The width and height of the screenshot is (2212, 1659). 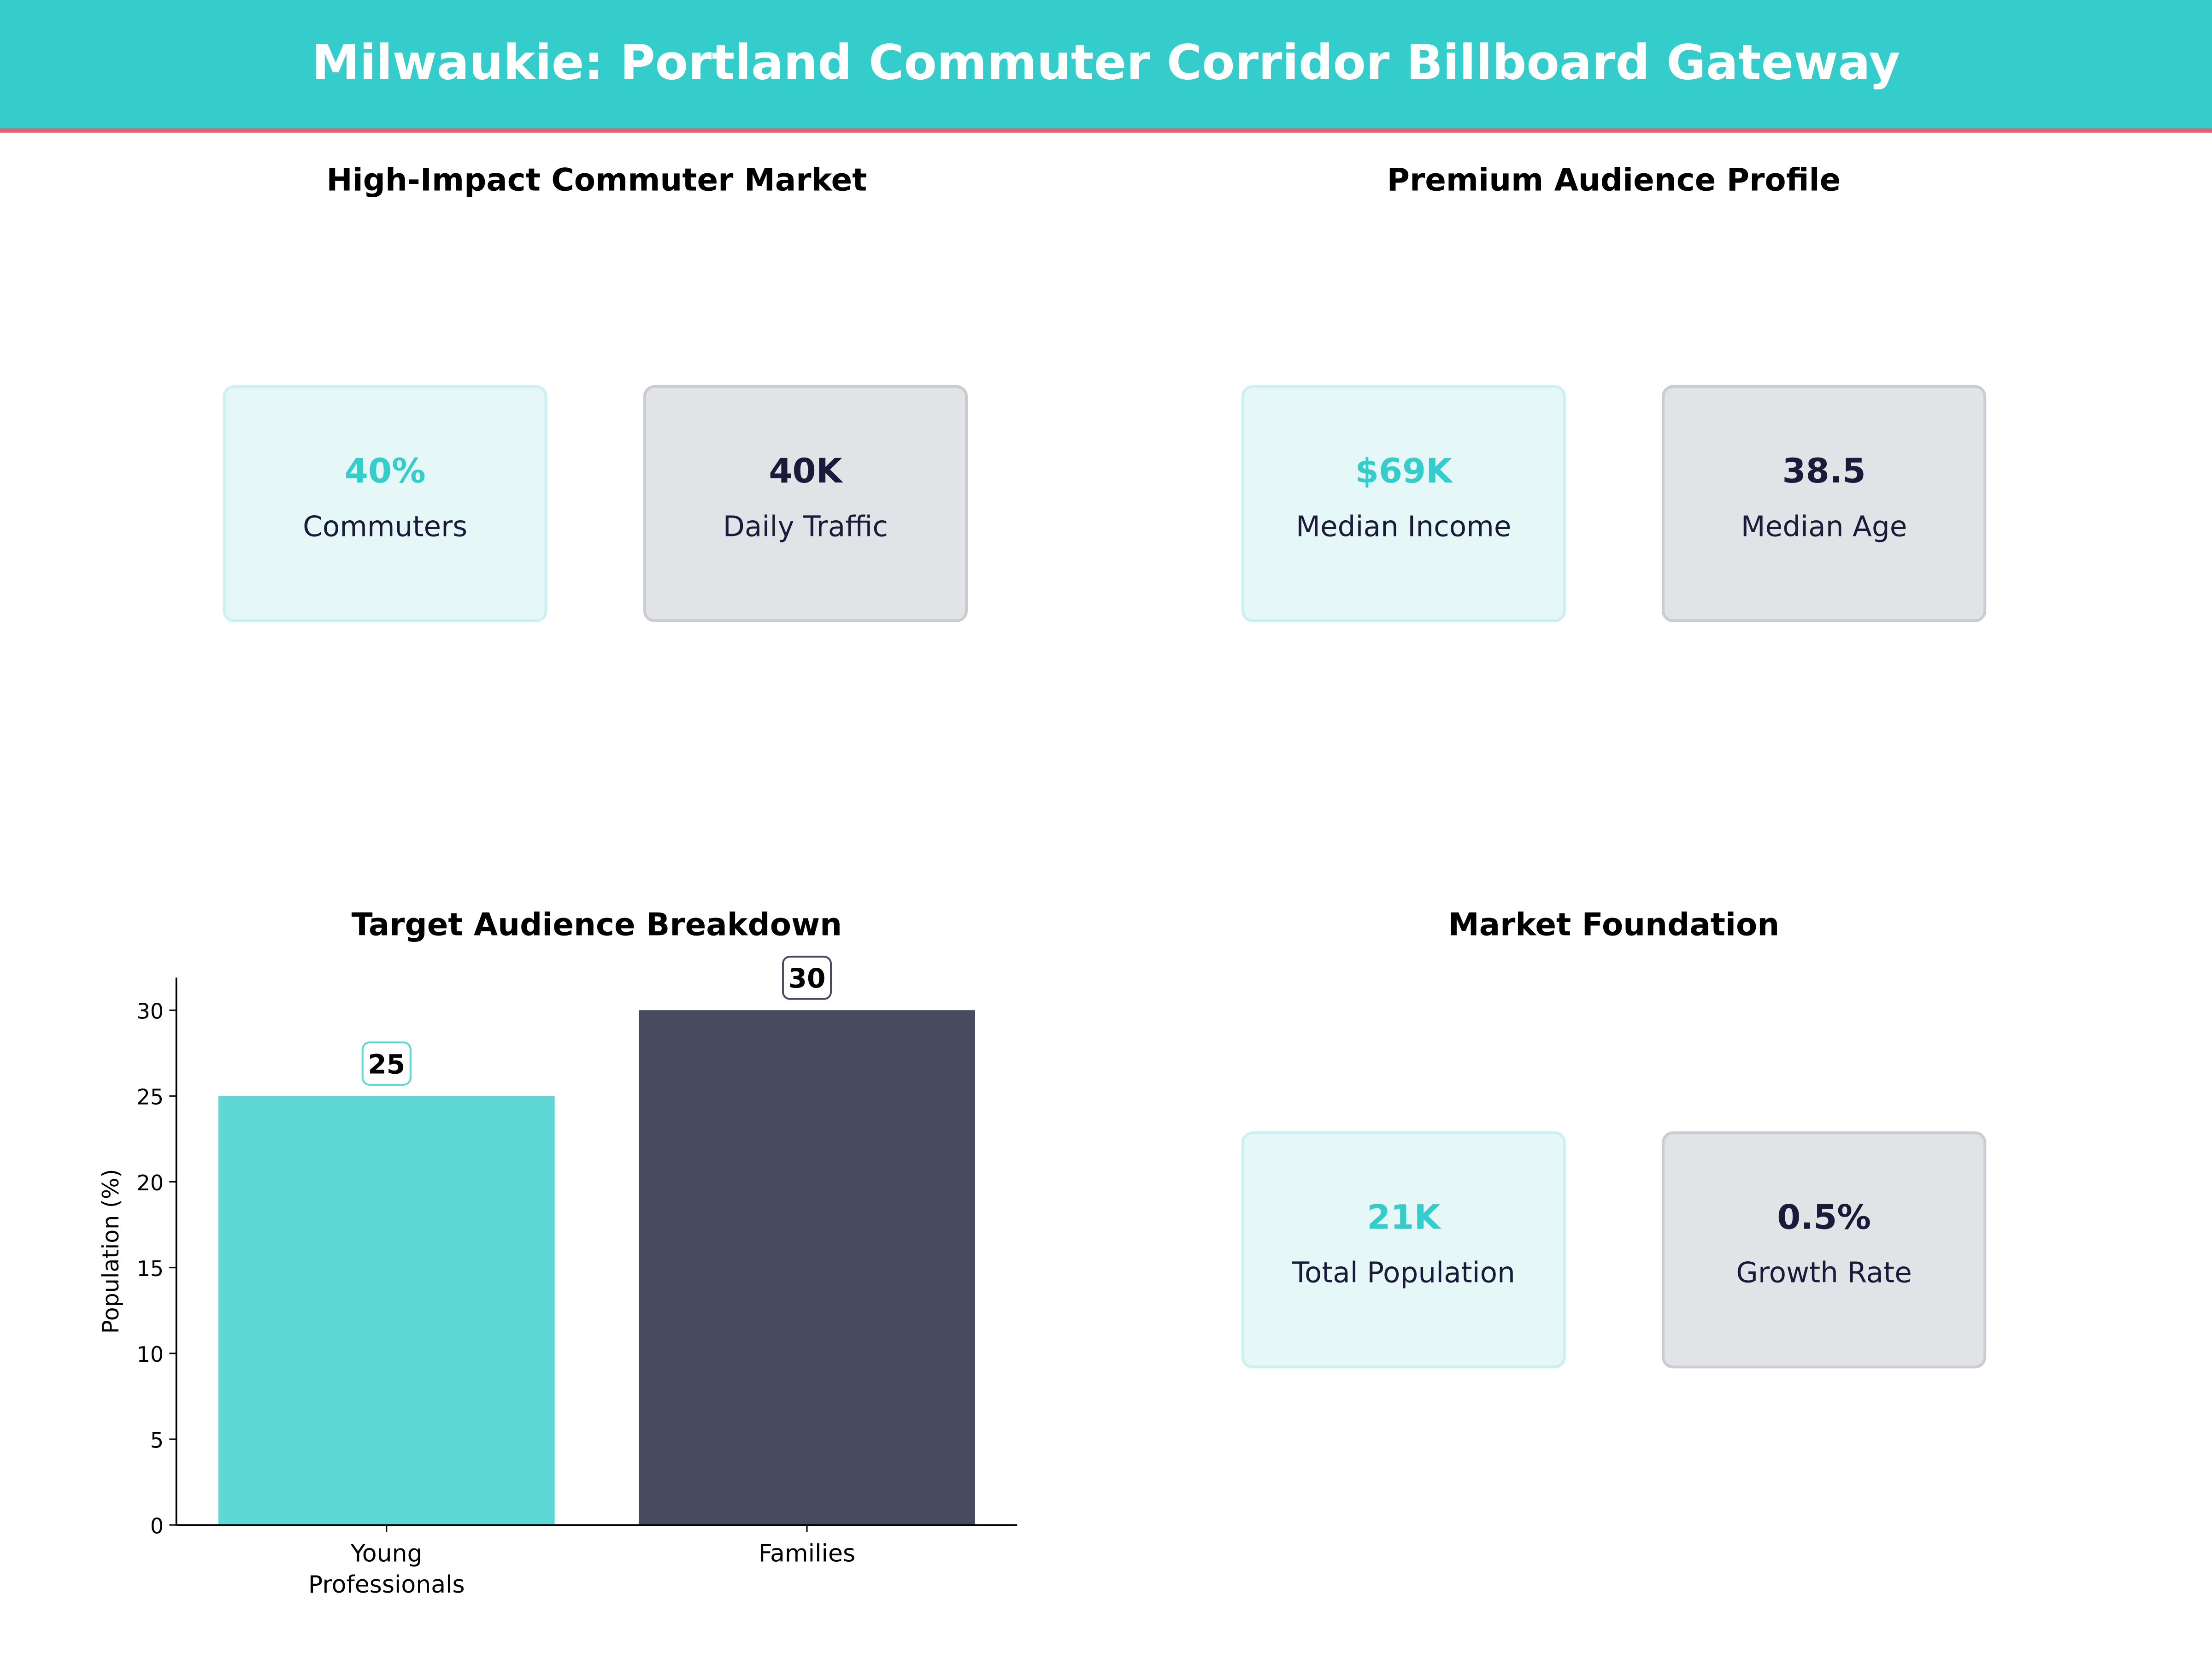 I want to click on y-tick-label: 0, so click(x=157, y=1526).